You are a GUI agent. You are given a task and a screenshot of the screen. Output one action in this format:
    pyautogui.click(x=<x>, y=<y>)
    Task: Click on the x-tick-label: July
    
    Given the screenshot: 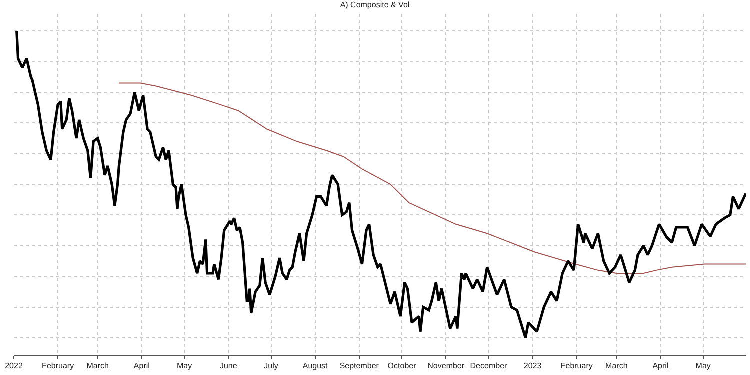 What is the action you would take?
    pyautogui.click(x=271, y=366)
    